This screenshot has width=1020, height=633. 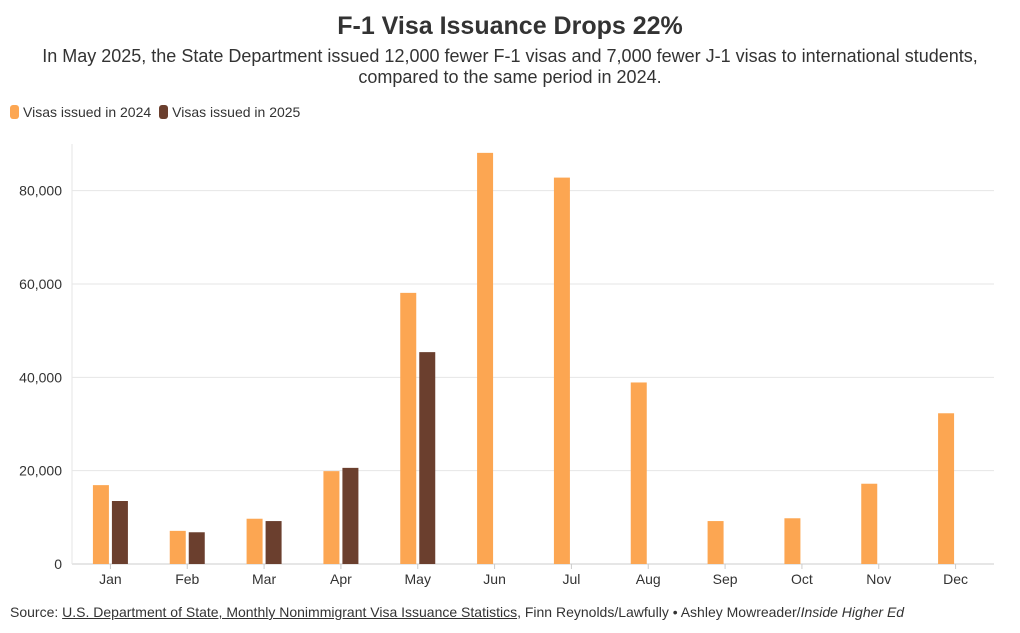 I want to click on y-tick-label: 0, so click(x=58, y=564).